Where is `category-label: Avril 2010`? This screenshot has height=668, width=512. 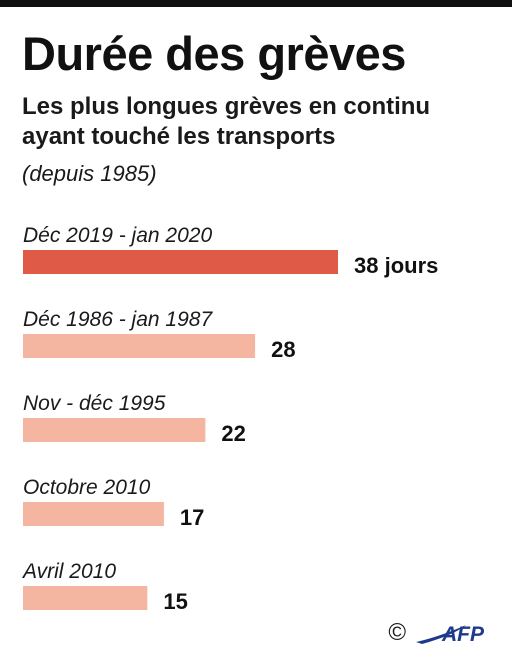
category-label: Avril 2010 is located at coordinates (68, 571).